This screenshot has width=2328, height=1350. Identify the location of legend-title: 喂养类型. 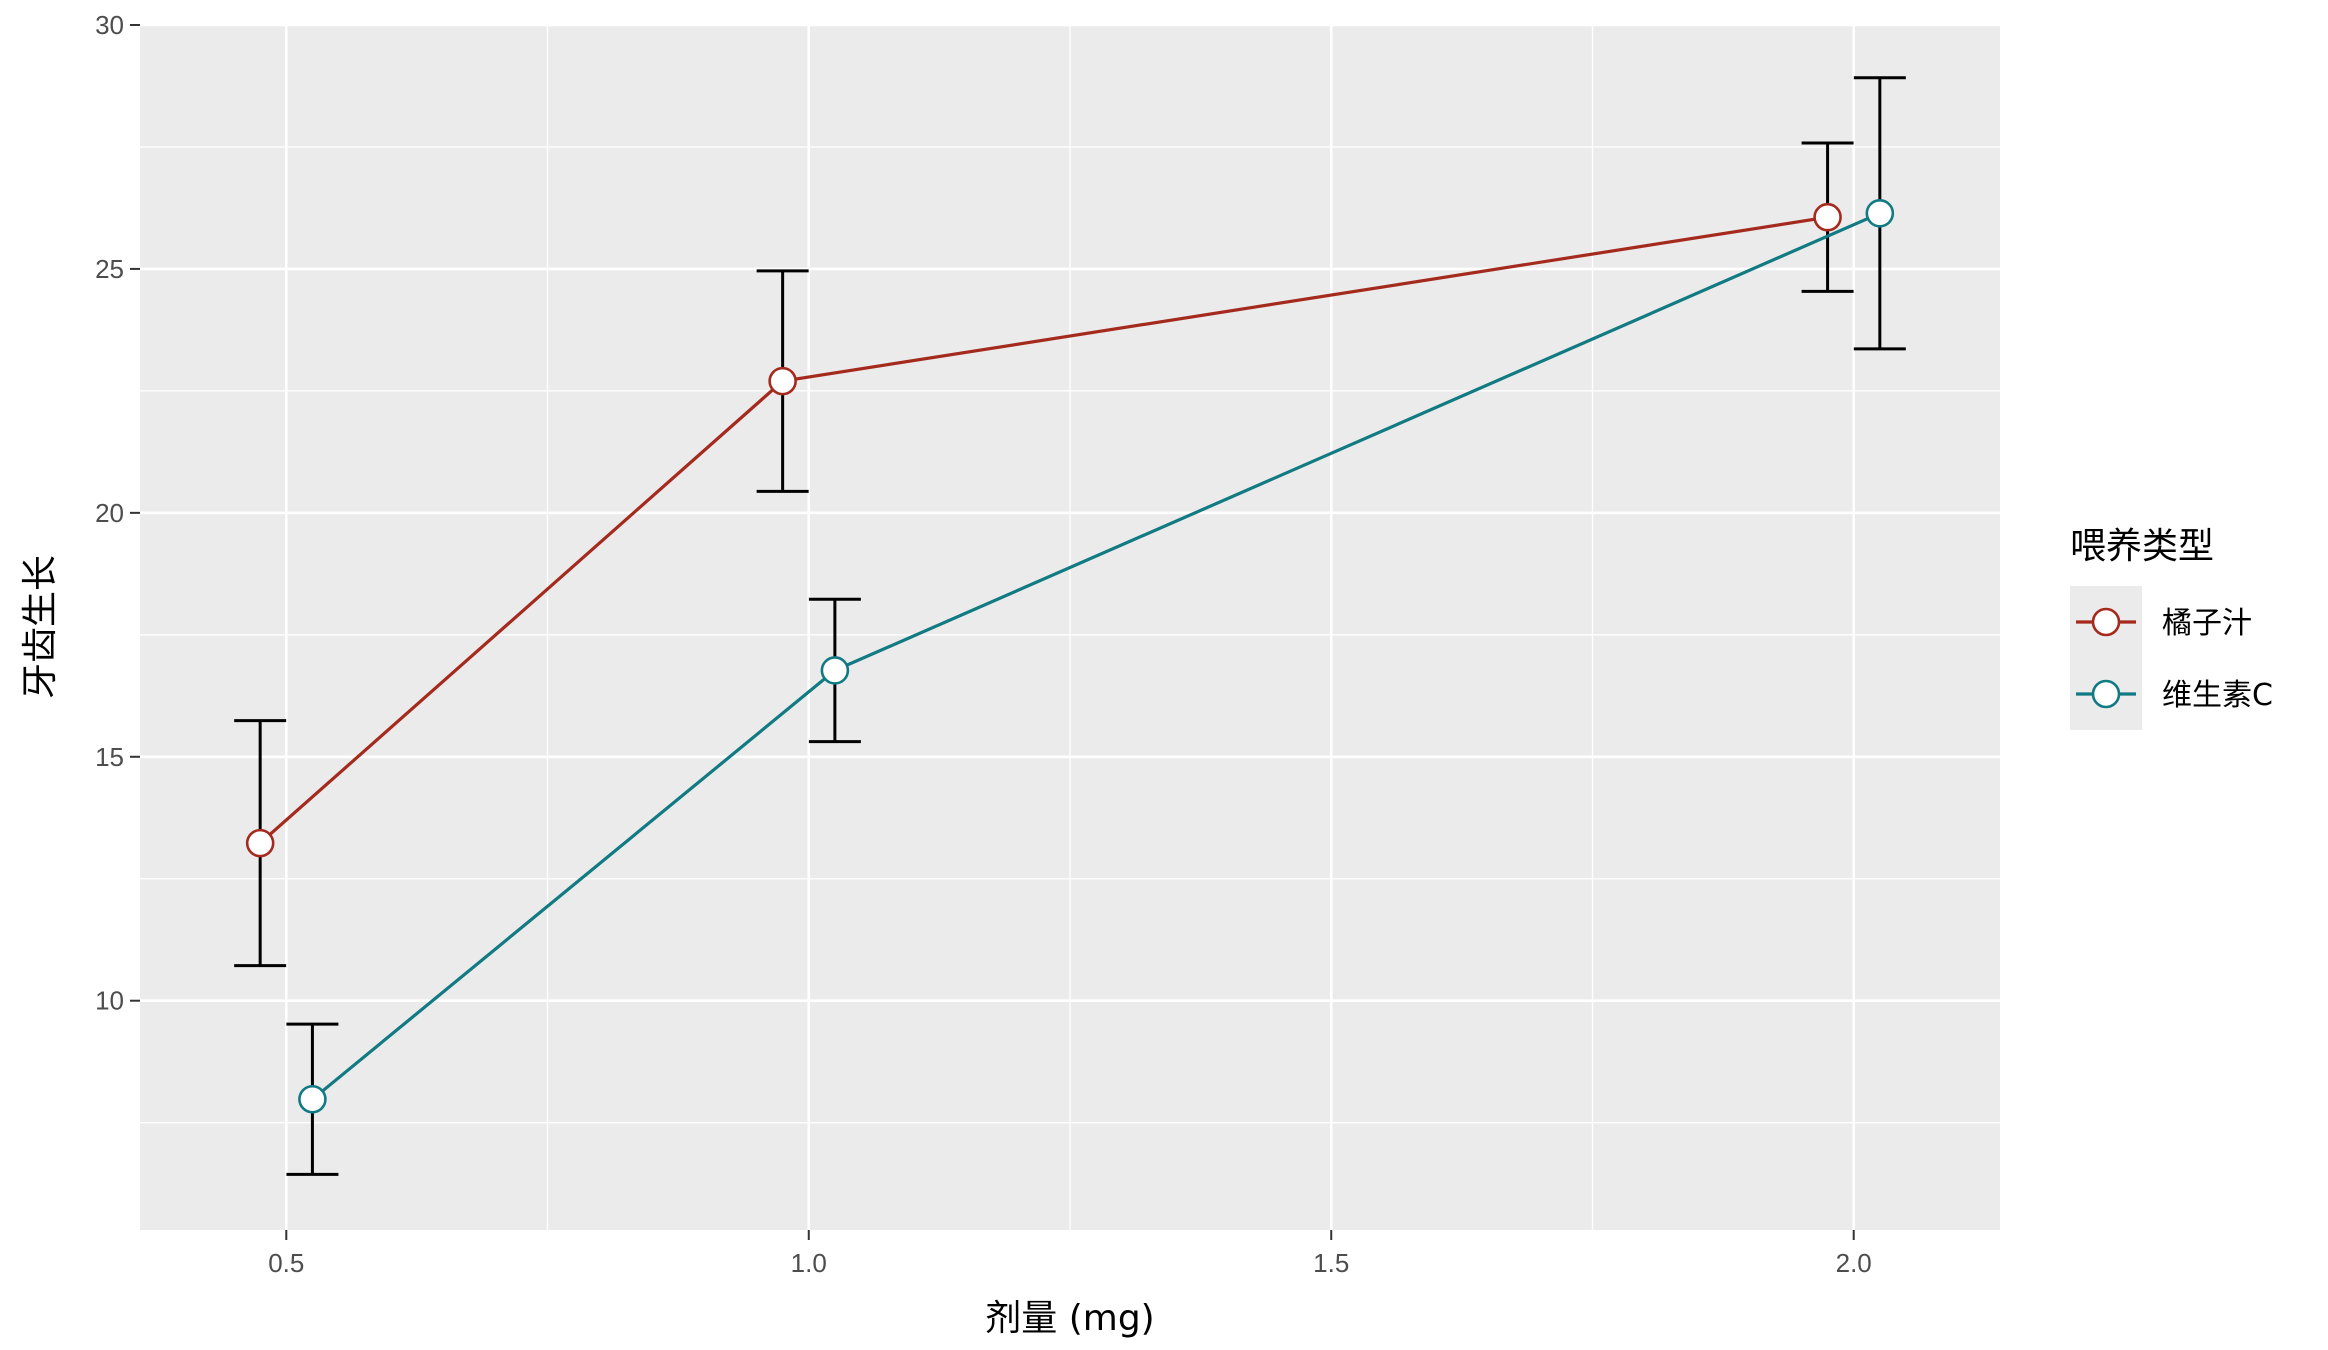
(2142, 546).